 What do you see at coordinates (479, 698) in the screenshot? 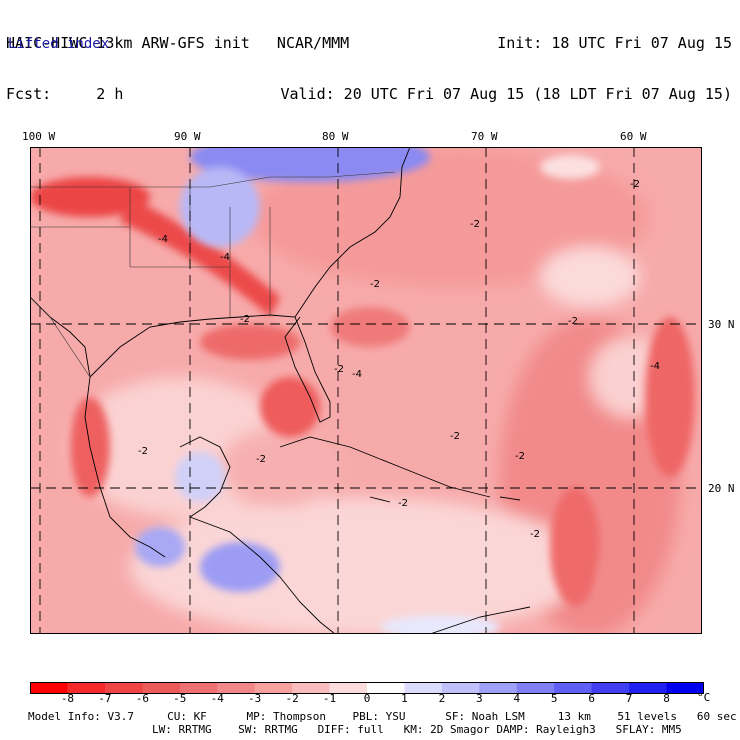
I see `colorbar-tick-label: 3` at bounding box center [479, 698].